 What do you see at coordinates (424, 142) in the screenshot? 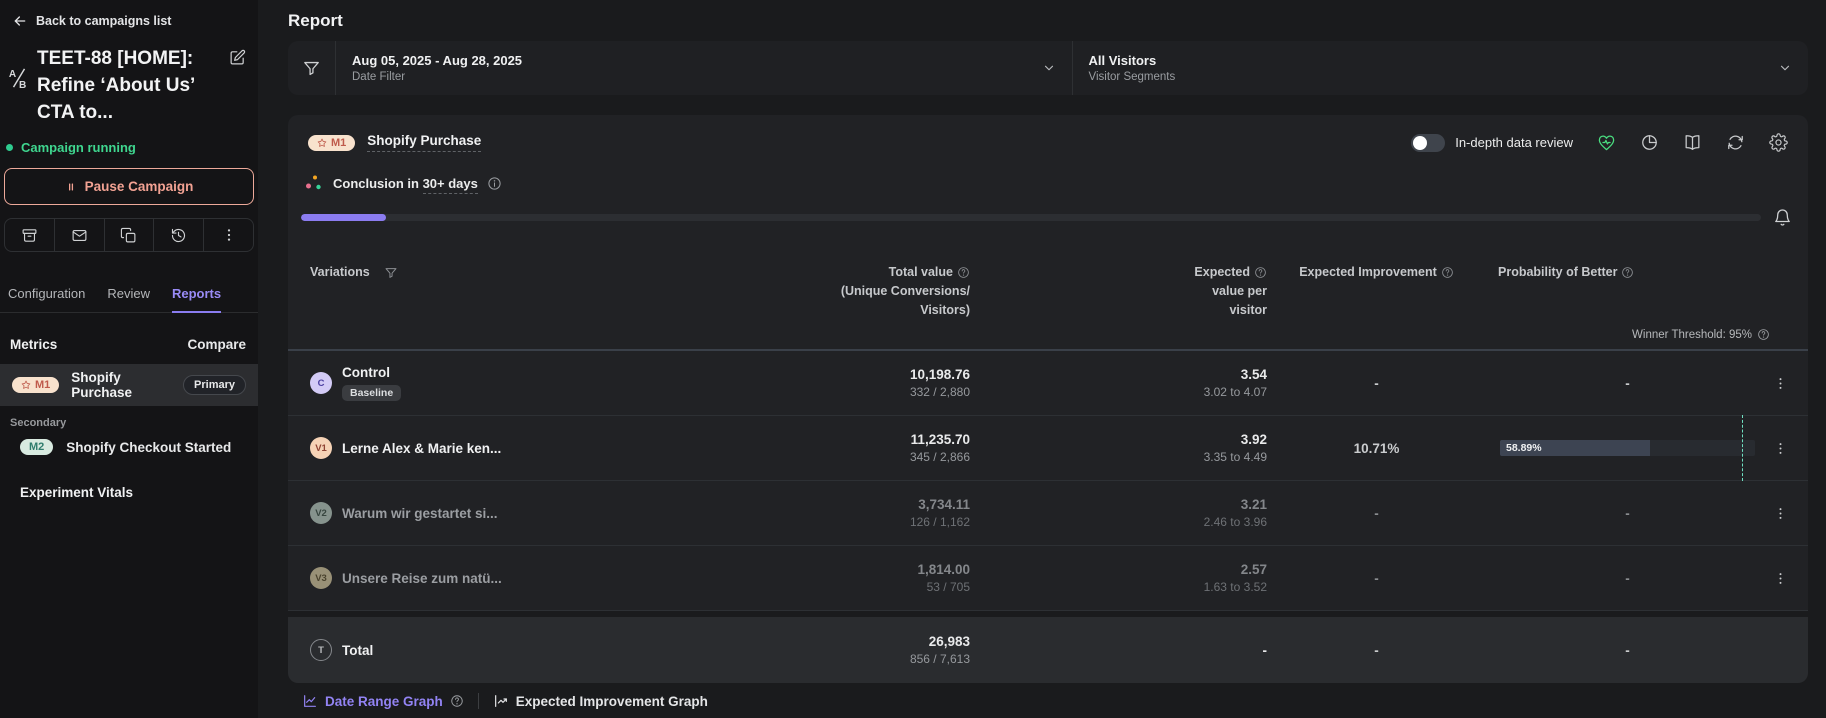
I see `report-metric-name: Shopify Purchase` at bounding box center [424, 142].